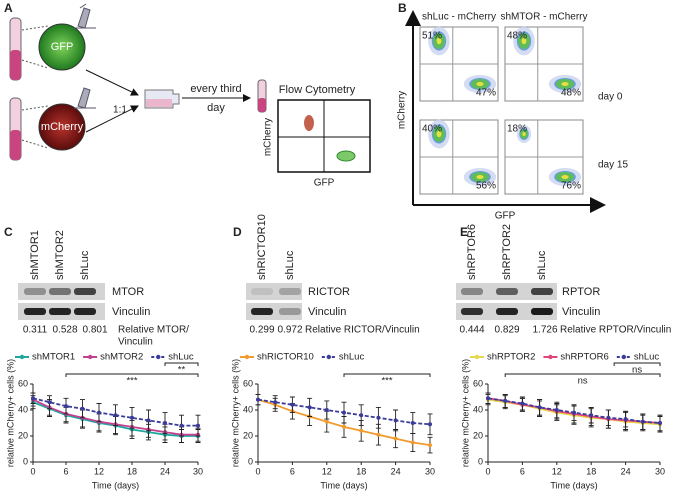 The height and width of the screenshot is (501, 685). I want to click on y-axis-label: relative mCherry+ cells (%), so click(235, 413).